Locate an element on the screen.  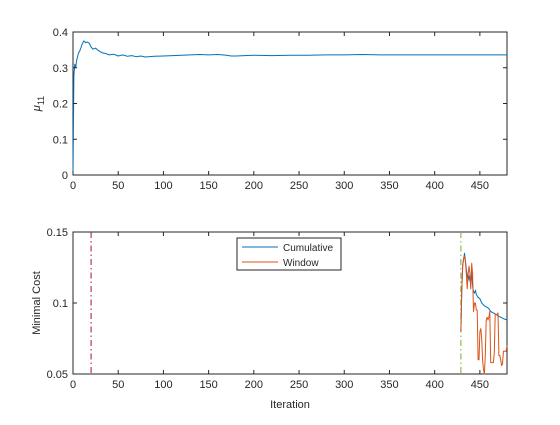
bottom-y-axis-label: Minimal Cost is located at coordinates (37, 303).